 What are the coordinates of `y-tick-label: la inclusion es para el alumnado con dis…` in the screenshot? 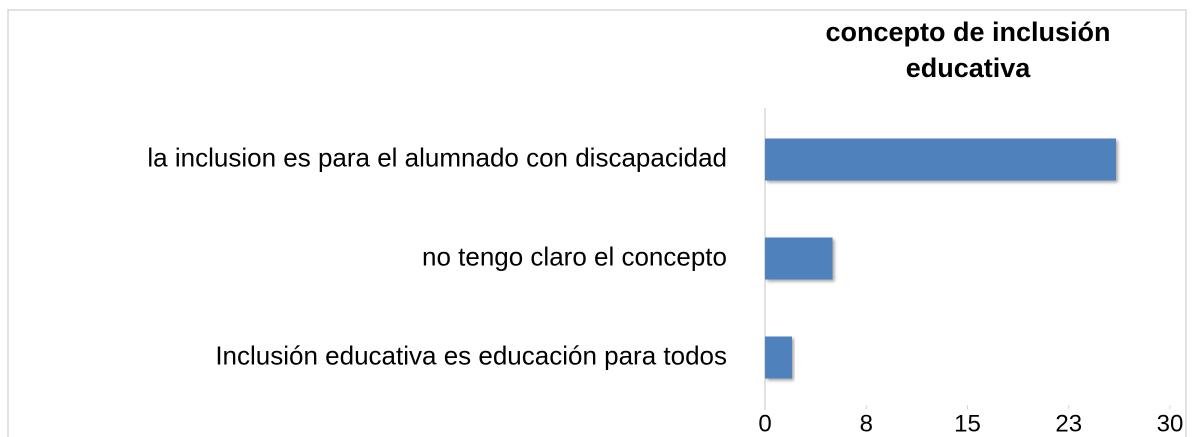 It's located at (437, 157).